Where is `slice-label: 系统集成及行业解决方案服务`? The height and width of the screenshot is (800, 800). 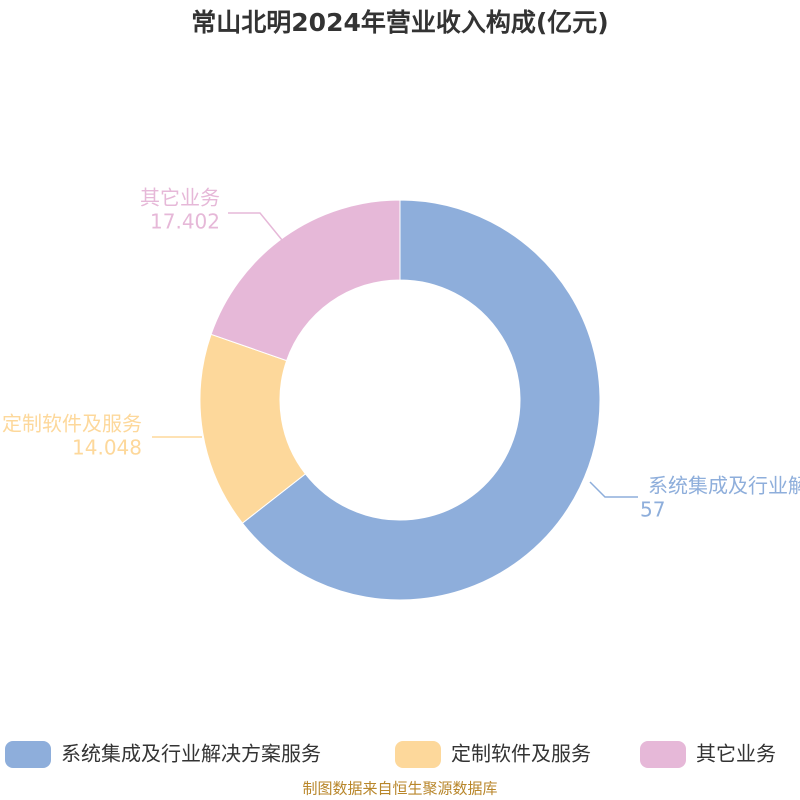 slice-label: 系统集成及行业解决方案服务 is located at coordinates (724, 486).